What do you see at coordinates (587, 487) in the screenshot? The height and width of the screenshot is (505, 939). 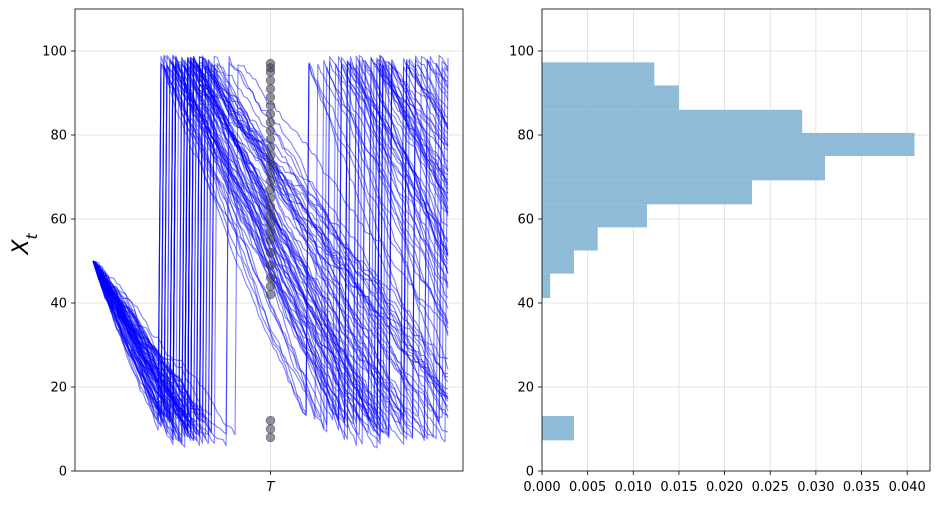 I see `x-tick-label: 0.005` at bounding box center [587, 487].